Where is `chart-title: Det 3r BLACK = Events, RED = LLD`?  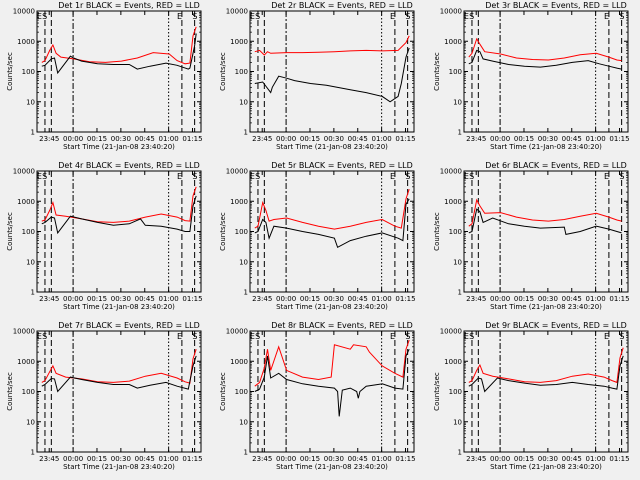 chart-title: Det 3r BLACK = Events, RED = LLD is located at coordinates (556, 5).